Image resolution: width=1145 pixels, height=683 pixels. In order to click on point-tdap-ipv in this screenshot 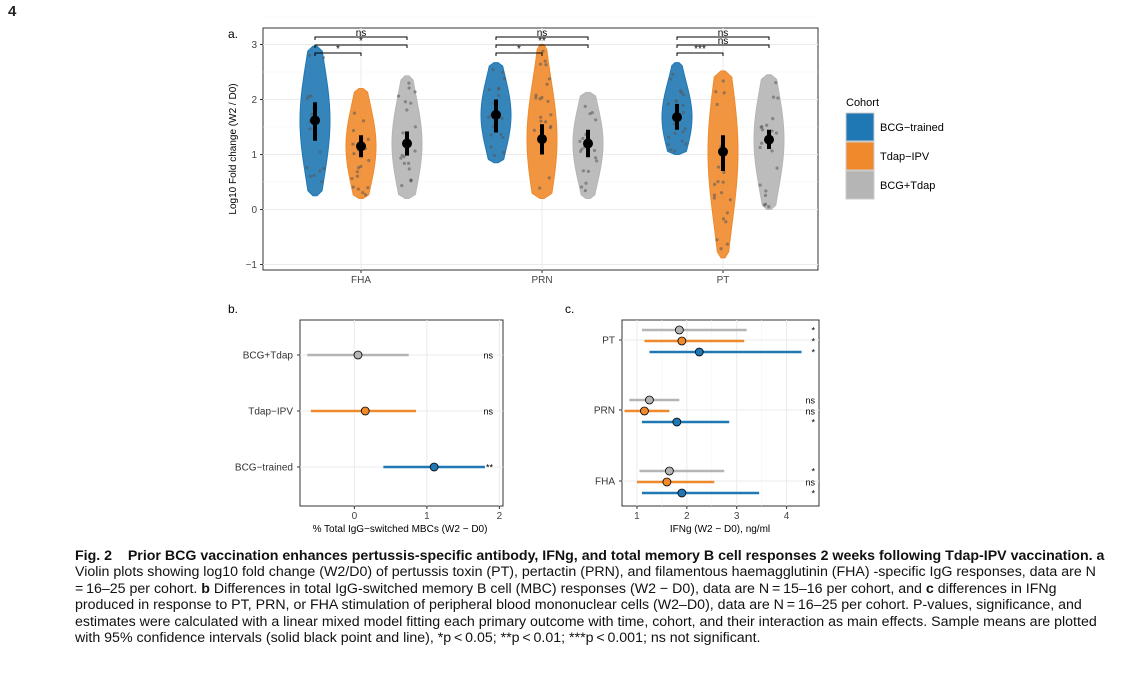, I will do `click(365, 411)`.